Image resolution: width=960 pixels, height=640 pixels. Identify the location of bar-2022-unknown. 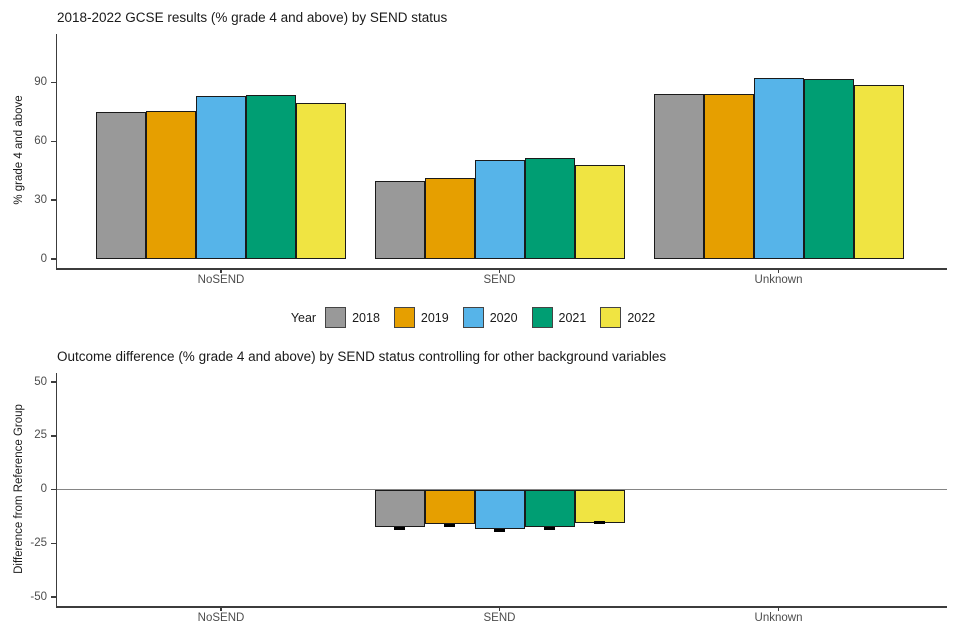
(878, 171).